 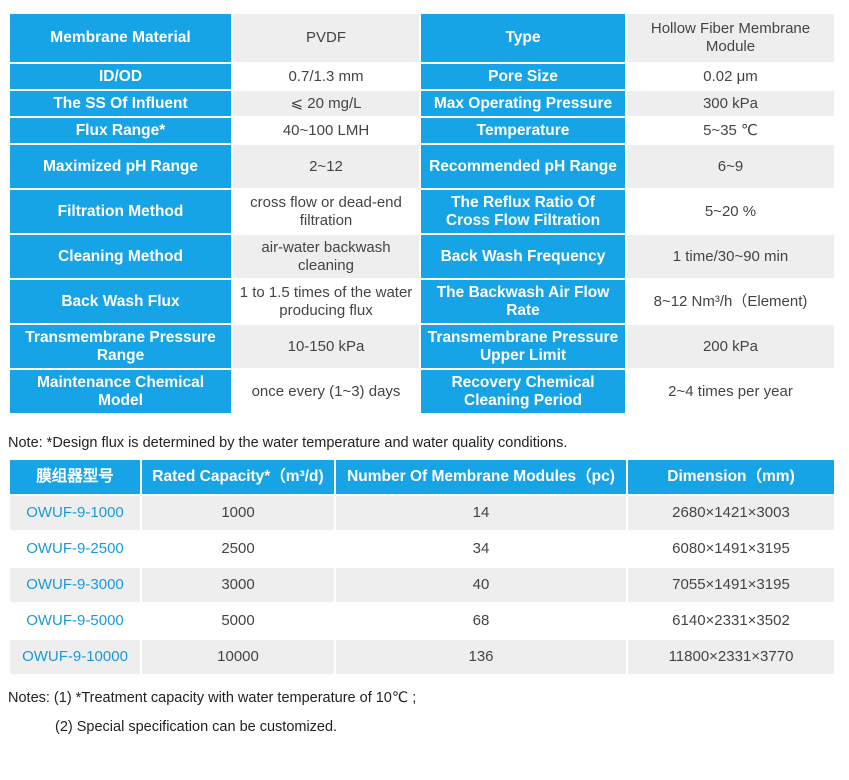 What do you see at coordinates (523, 346) in the screenshot?
I see `spec-label: Transmembrane Pressure Upper Limit` at bounding box center [523, 346].